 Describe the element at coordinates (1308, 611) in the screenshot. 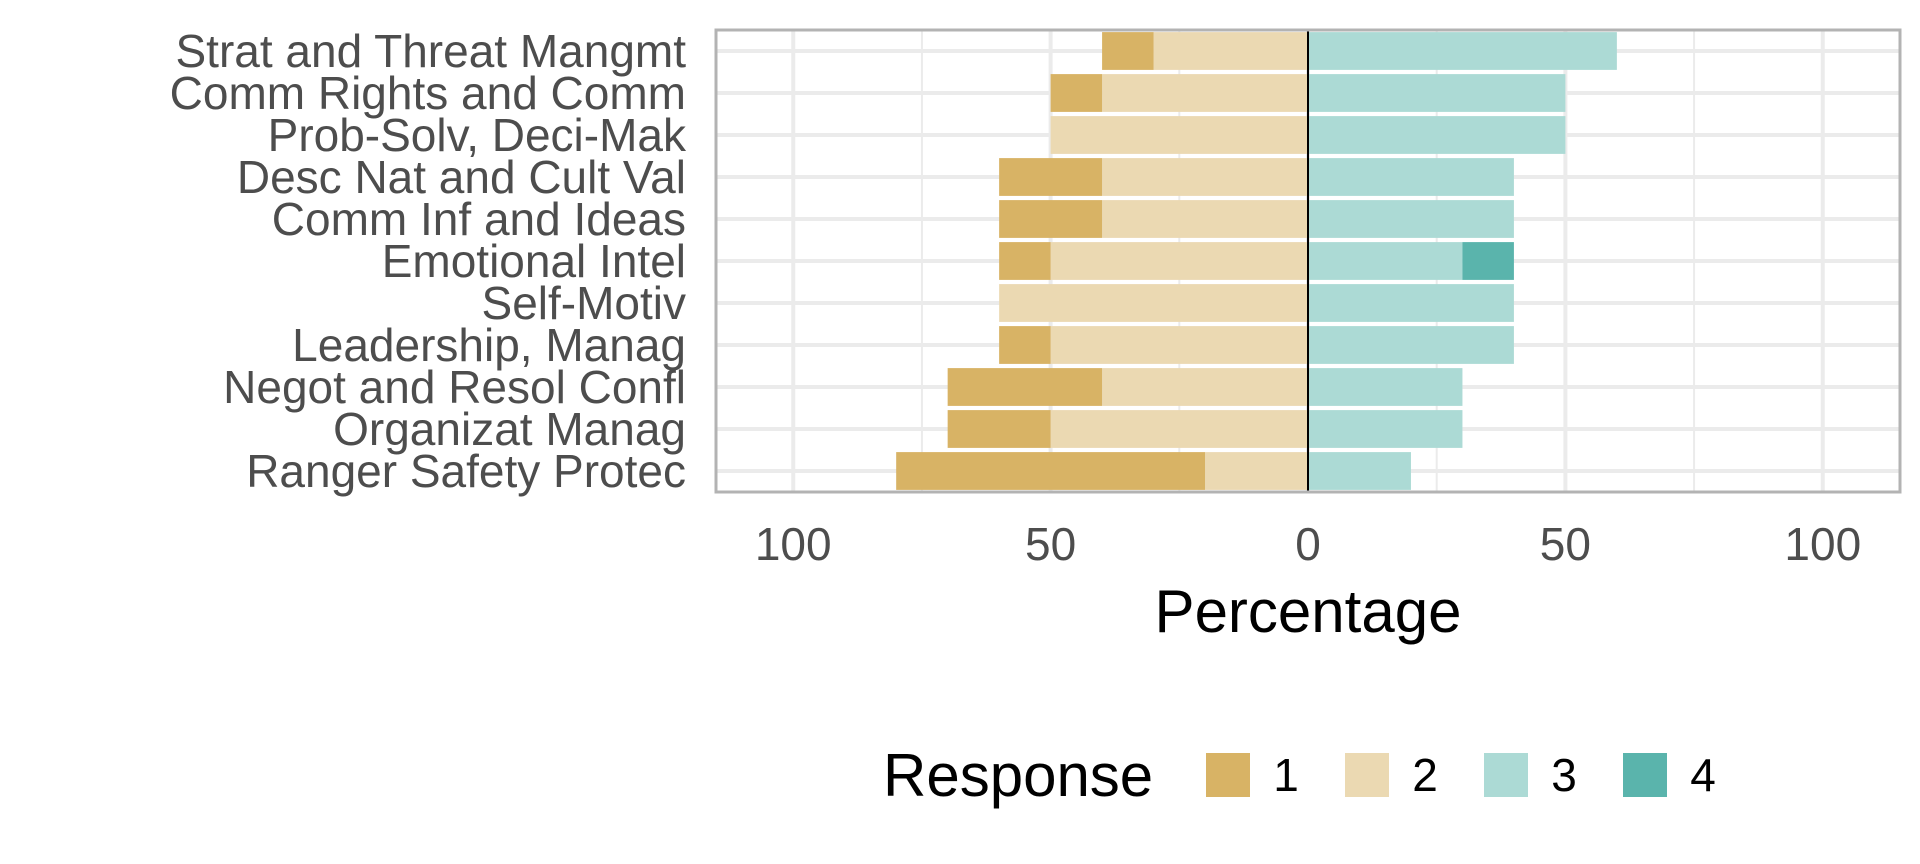

I see `x-axis-title: Percentage` at that location.